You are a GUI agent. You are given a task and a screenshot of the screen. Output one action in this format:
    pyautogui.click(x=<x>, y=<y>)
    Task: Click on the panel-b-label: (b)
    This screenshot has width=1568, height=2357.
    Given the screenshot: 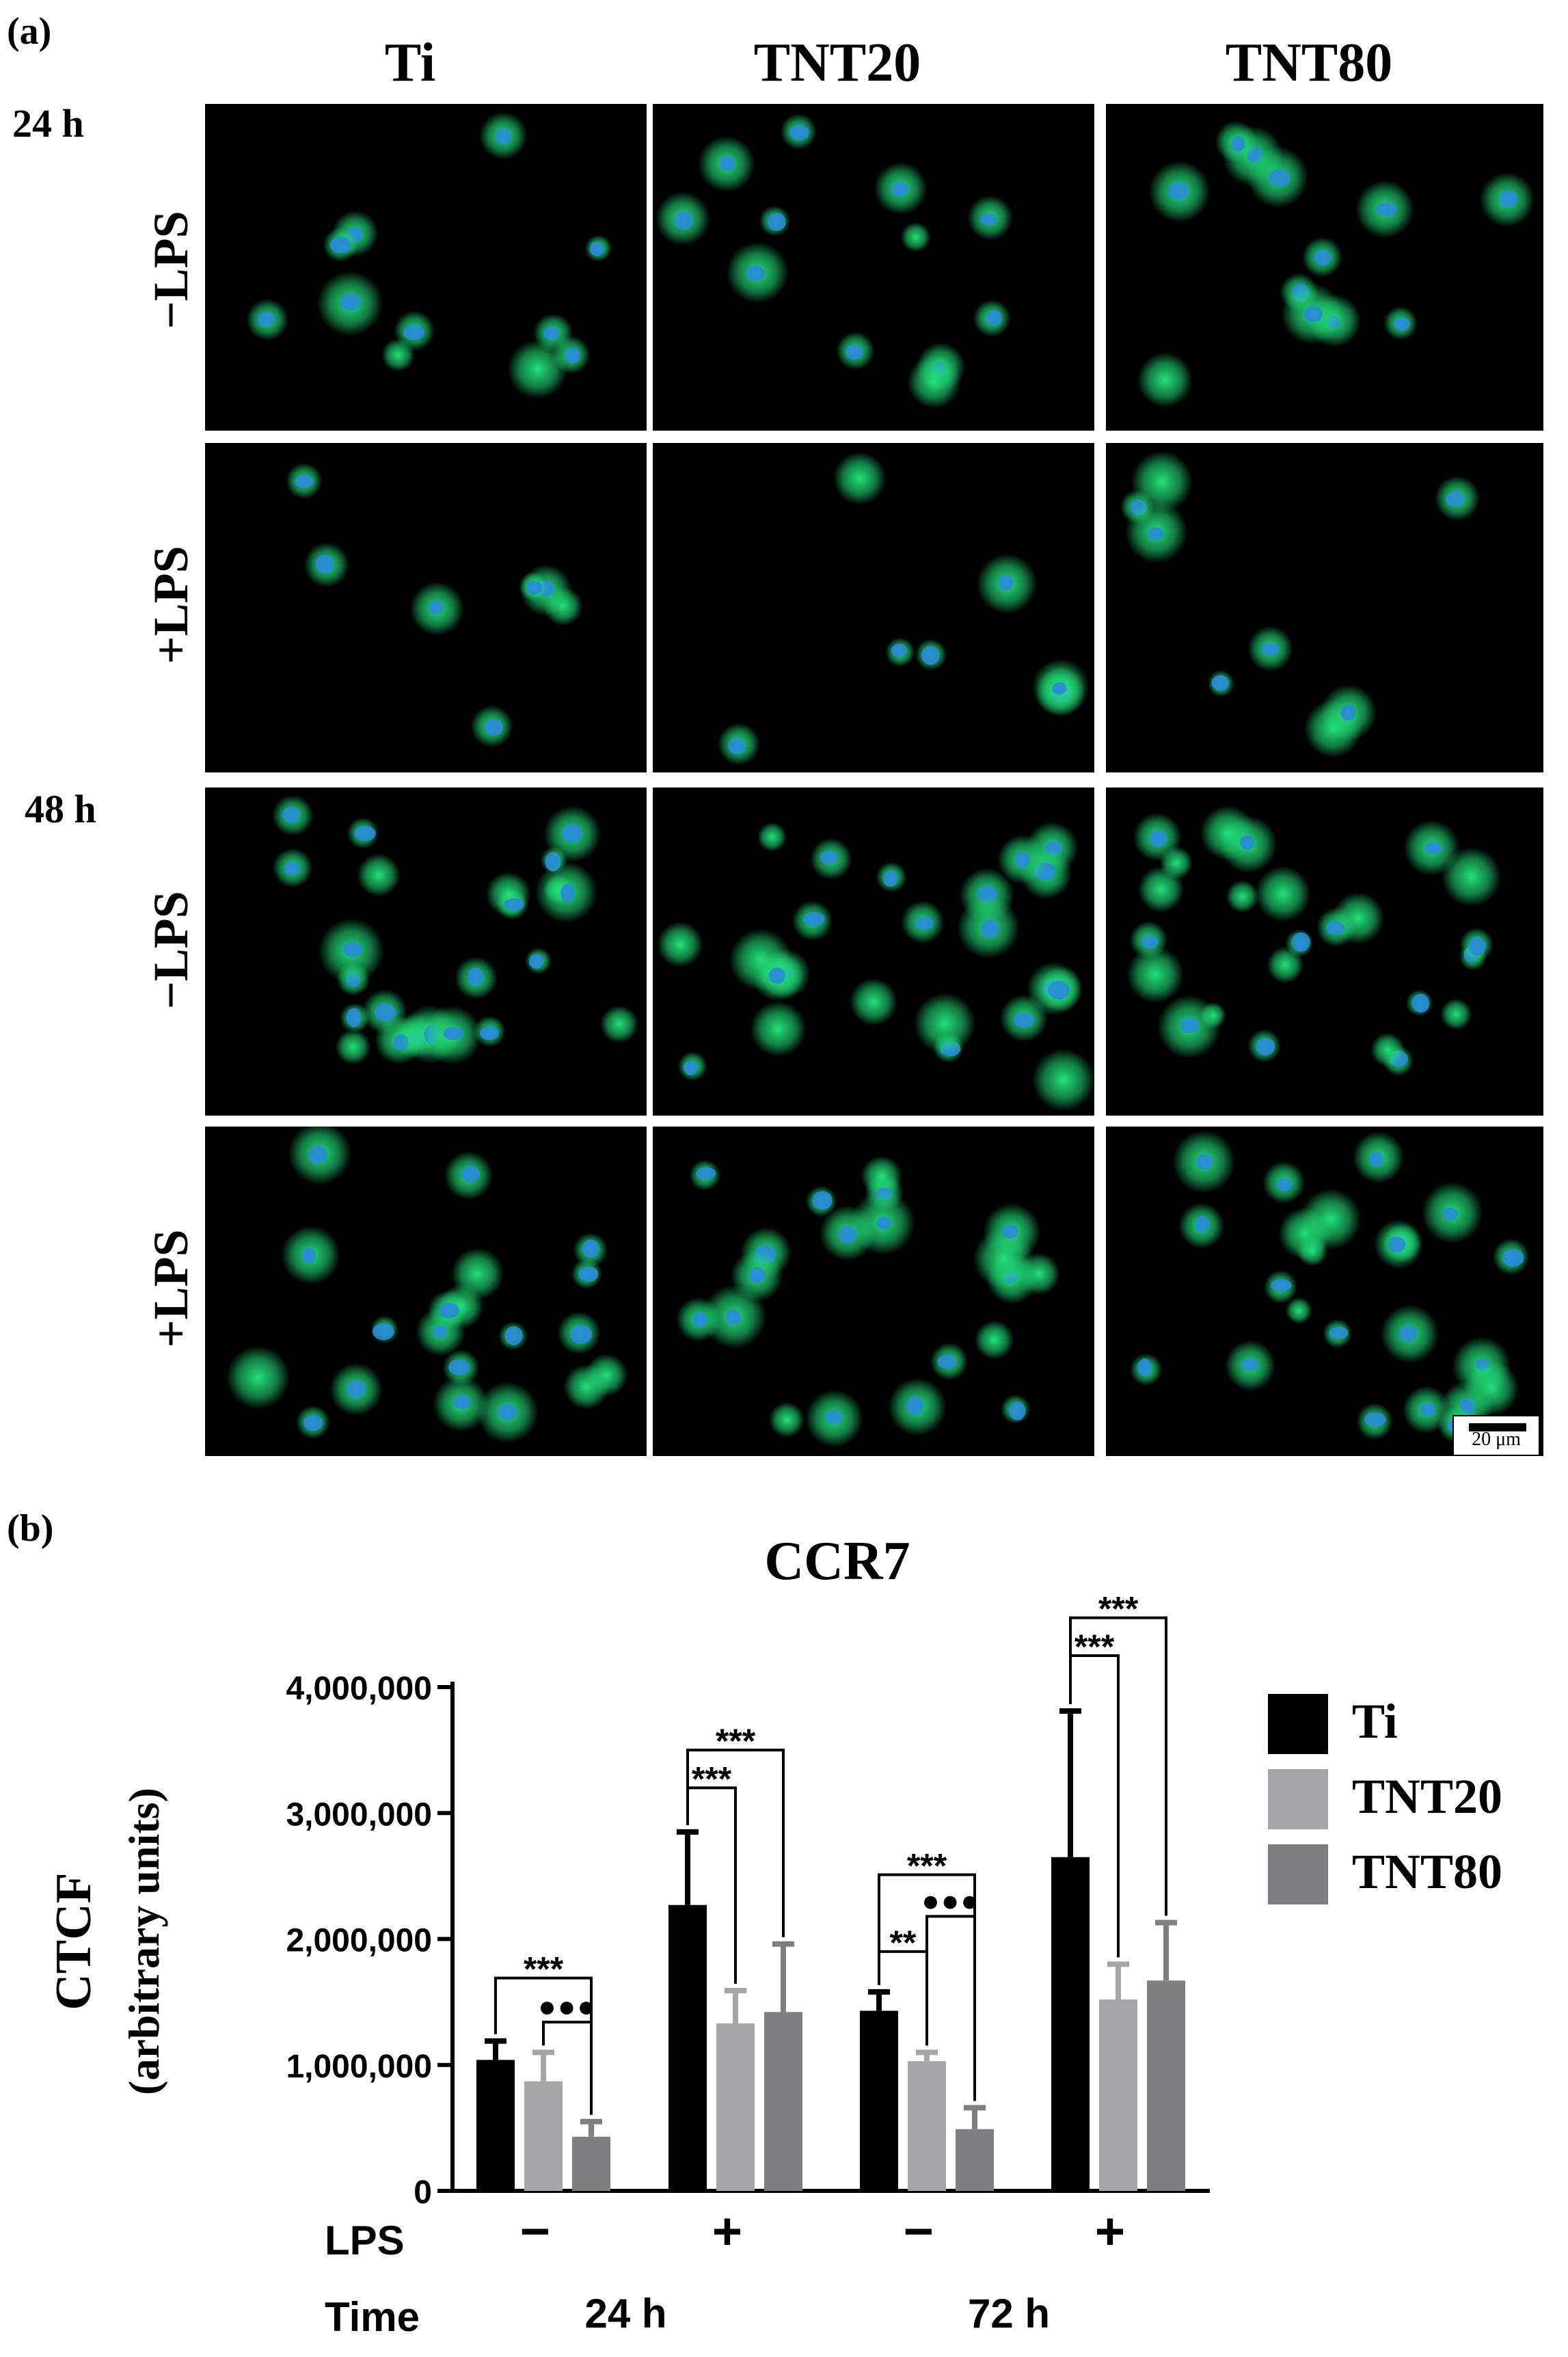 What is the action you would take?
    pyautogui.click(x=30, y=1528)
    